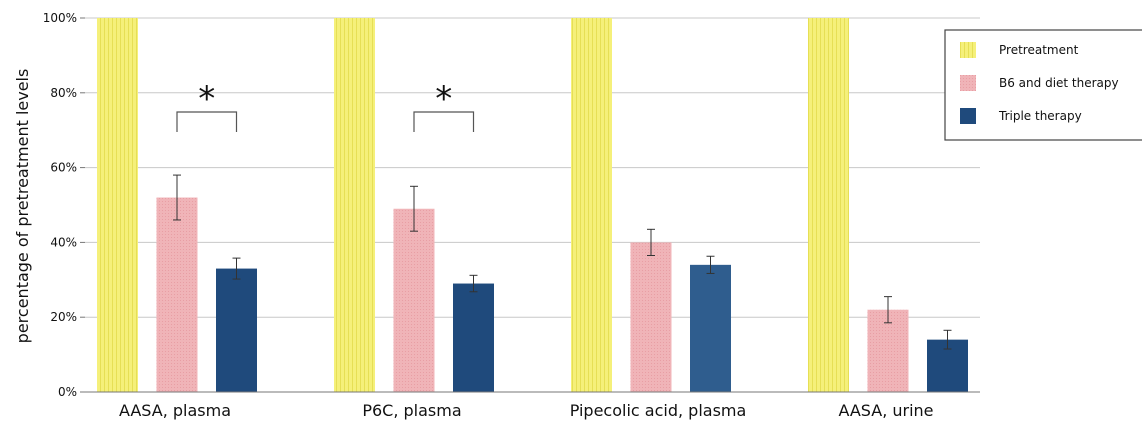  Describe the element at coordinates (64, 205) in the screenshot. I see `y-axis-ticks: 0% 20% 40% 60% 80% 100%` at that location.